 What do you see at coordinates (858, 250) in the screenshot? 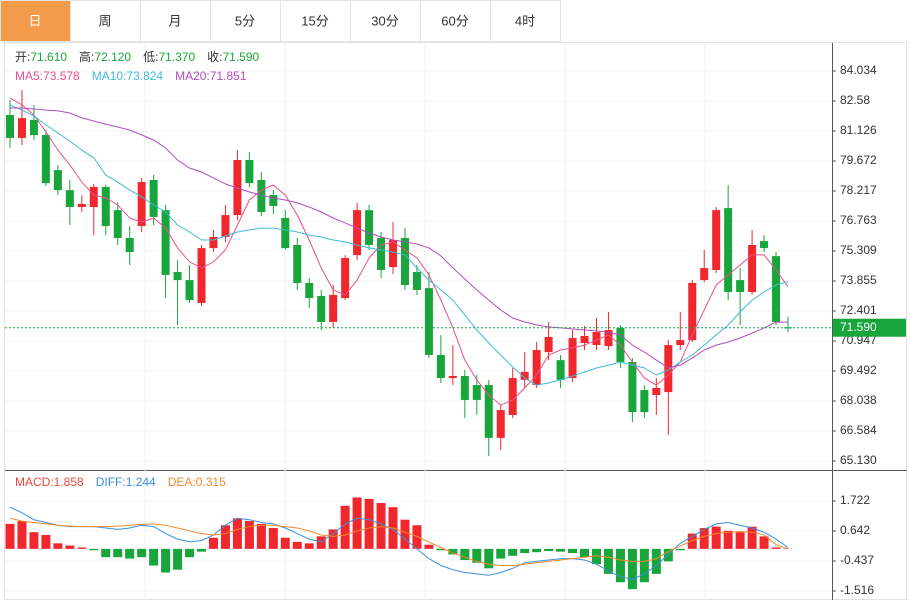
I see `y-tick-label: 75.309` at bounding box center [858, 250].